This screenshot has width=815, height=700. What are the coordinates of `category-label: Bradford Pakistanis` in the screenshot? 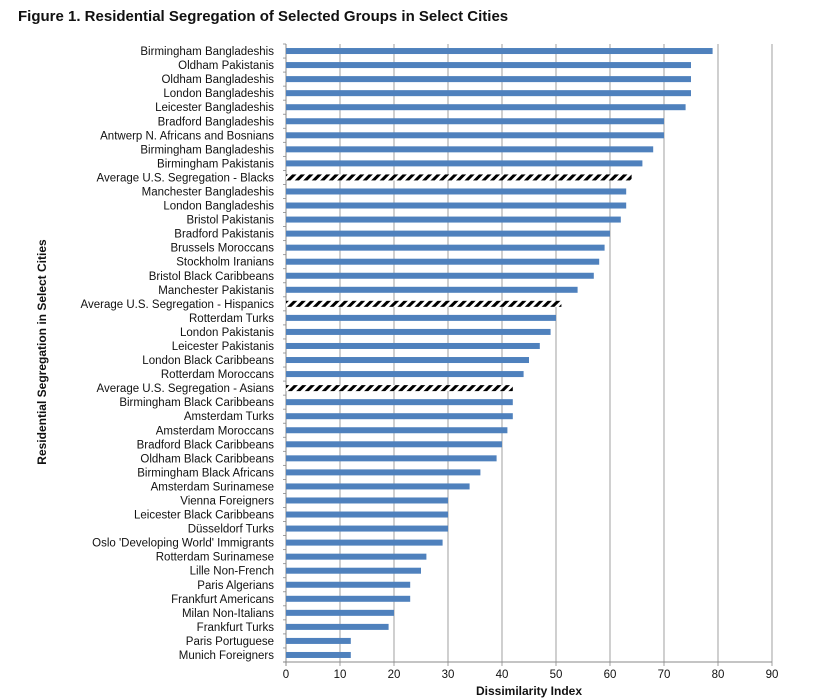 It's located at (224, 235).